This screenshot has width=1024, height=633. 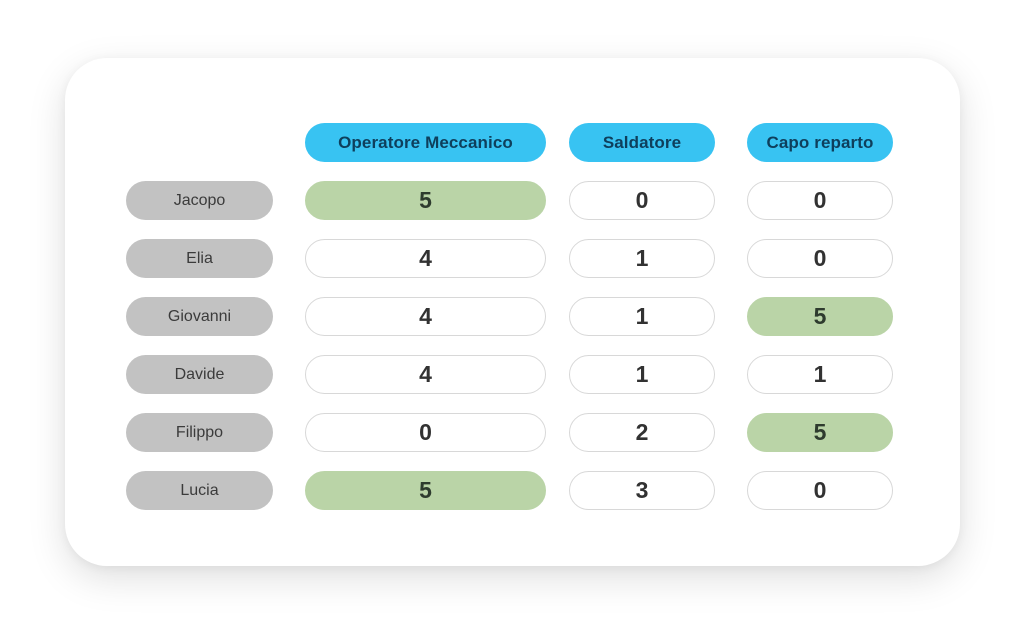 What do you see at coordinates (199, 316) in the screenshot?
I see `row-label-giovanni: Giovanni` at bounding box center [199, 316].